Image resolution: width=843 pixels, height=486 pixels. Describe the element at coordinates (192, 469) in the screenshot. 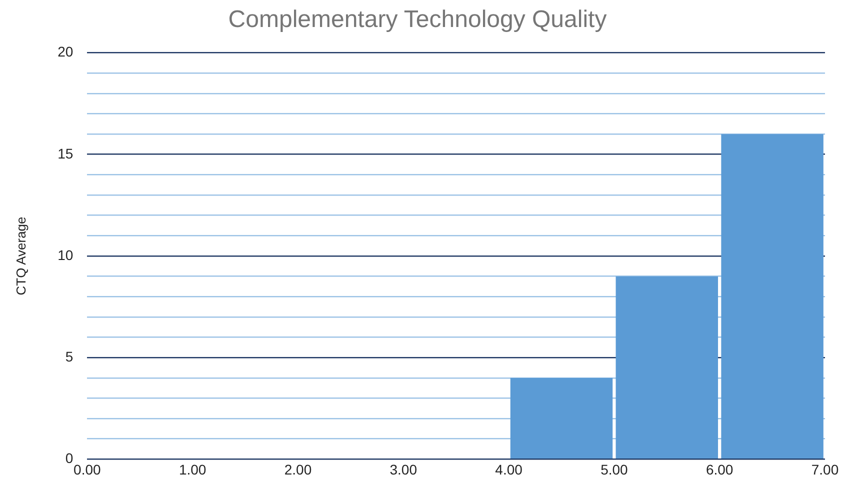

I see `x-tick-label: 1.00` at that location.